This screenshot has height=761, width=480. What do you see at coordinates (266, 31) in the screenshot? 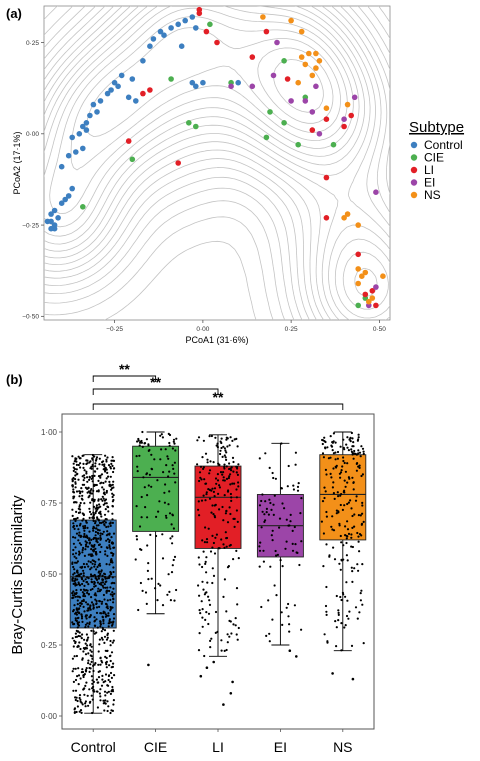
I see `point-li` at bounding box center [266, 31].